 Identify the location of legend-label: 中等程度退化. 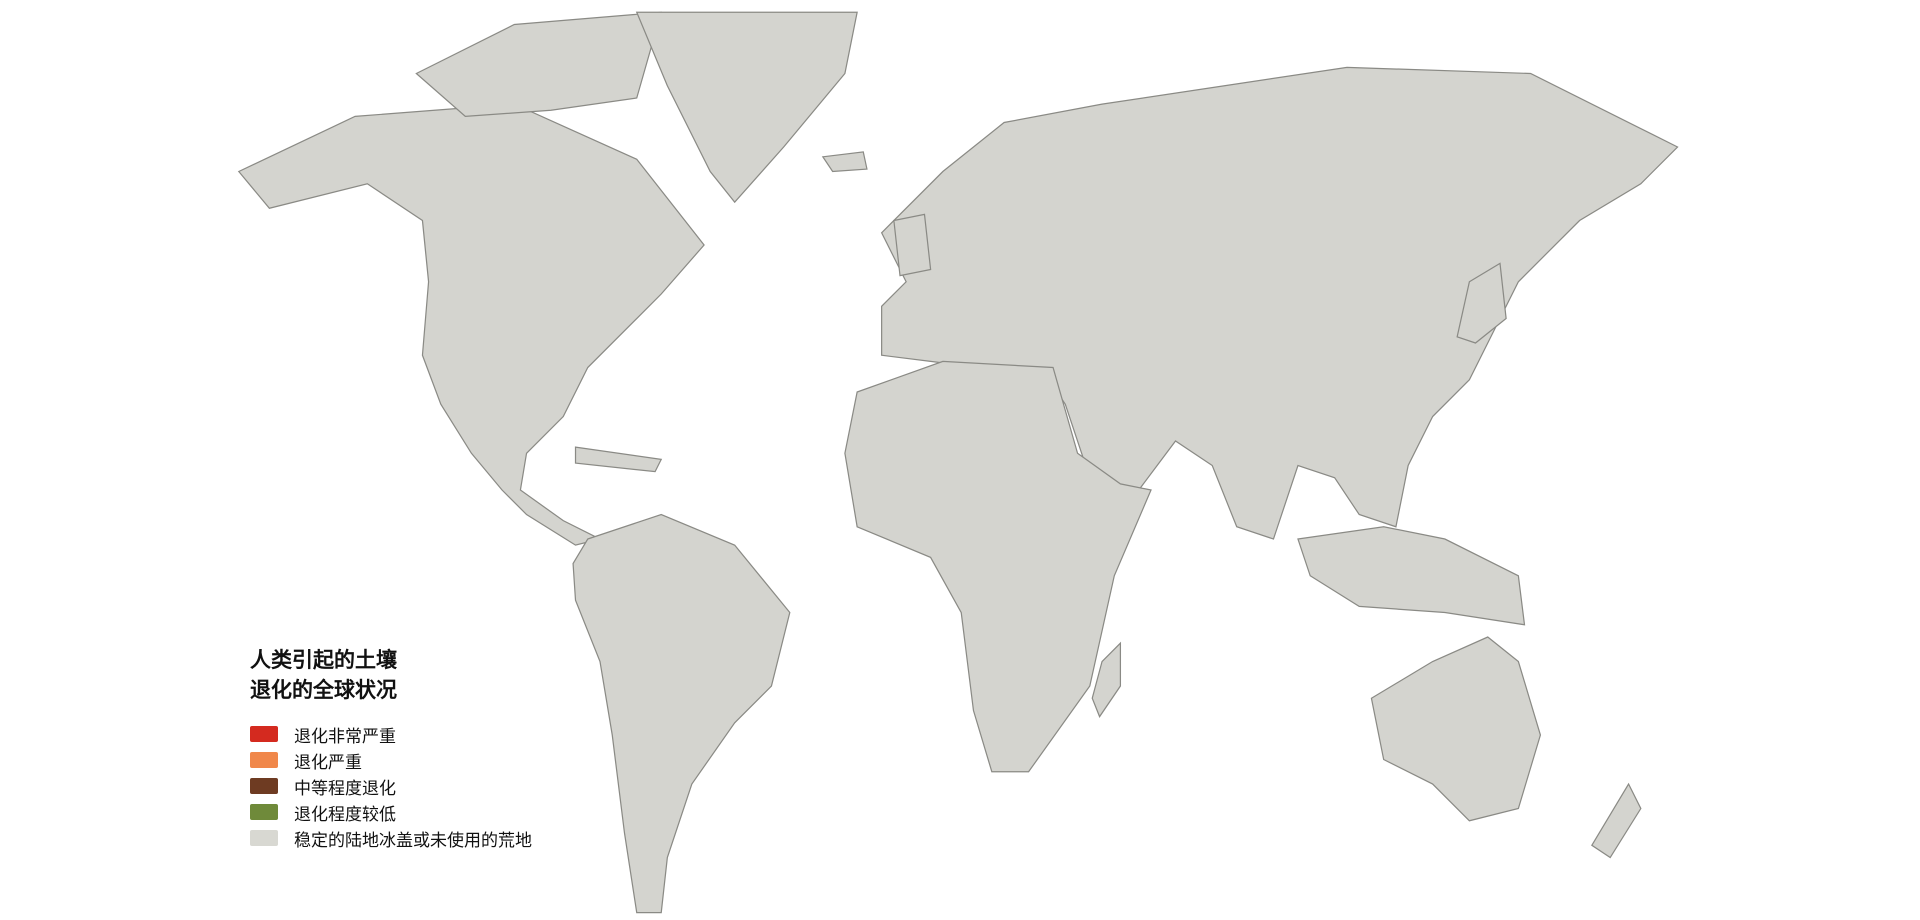
(345, 788).